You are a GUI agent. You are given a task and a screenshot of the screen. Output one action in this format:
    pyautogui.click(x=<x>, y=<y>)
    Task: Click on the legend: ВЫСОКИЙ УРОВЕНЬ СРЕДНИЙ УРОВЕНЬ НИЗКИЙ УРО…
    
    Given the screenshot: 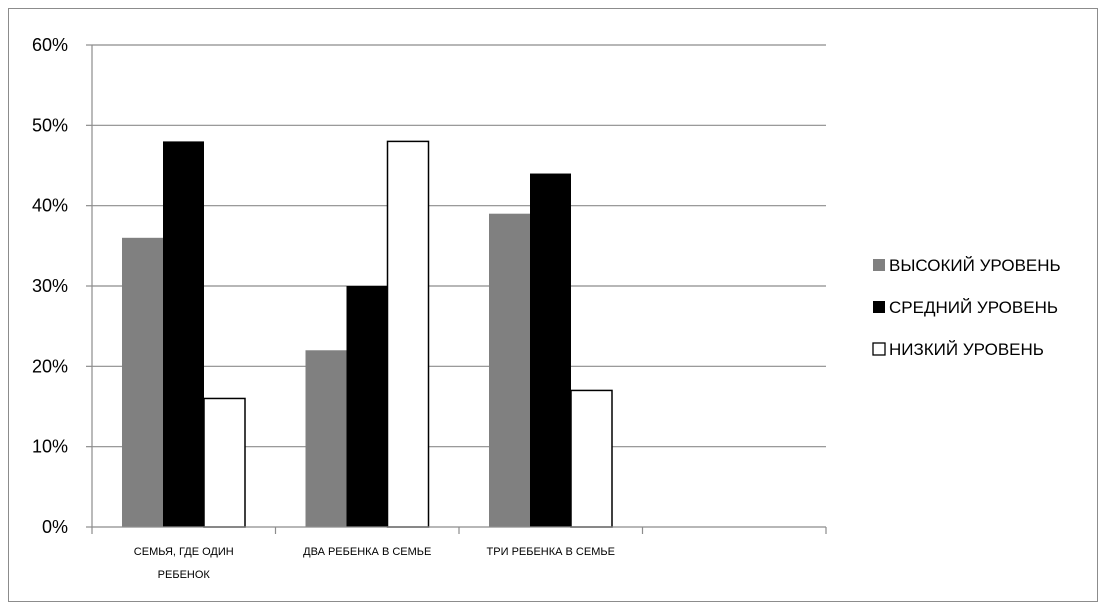 What is the action you would take?
    pyautogui.click(x=966, y=307)
    